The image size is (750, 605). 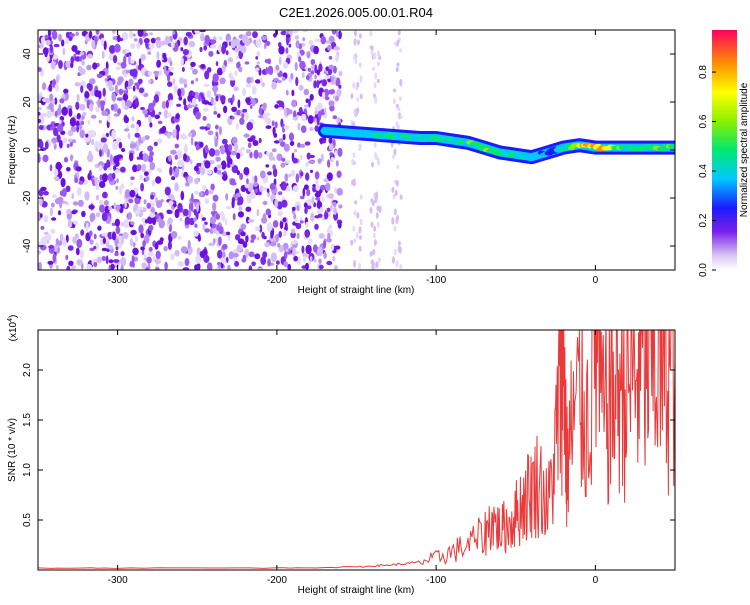 What do you see at coordinates (703, 72) in the screenshot?
I see `colorbar-tick-label: 0.8` at bounding box center [703, 72].